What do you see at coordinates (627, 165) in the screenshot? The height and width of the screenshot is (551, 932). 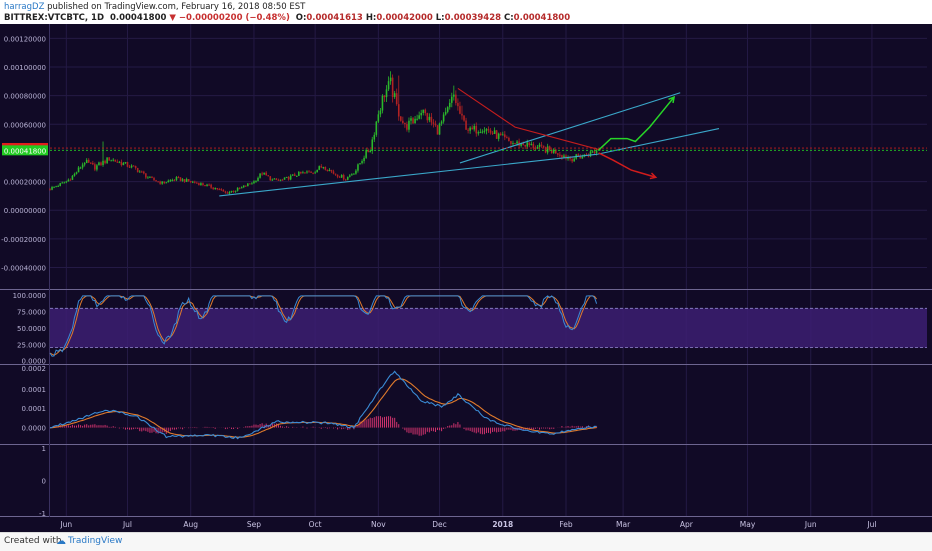 I see `projection-bearish` at bounding box center [627, 165].